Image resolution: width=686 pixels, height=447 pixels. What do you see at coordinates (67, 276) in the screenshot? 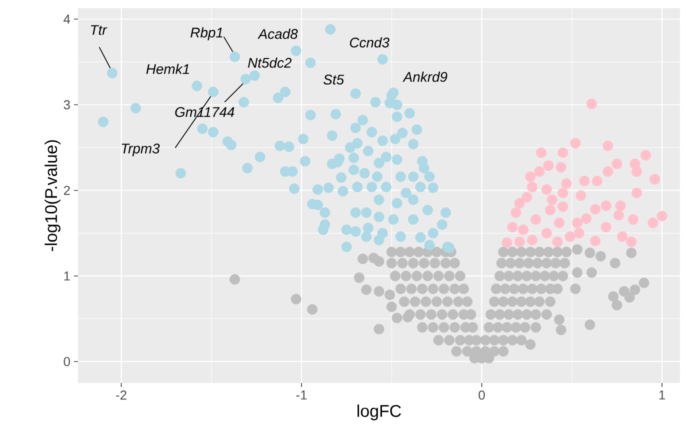
I see `y-tick-label: 1` at bounding box center [67, 276].